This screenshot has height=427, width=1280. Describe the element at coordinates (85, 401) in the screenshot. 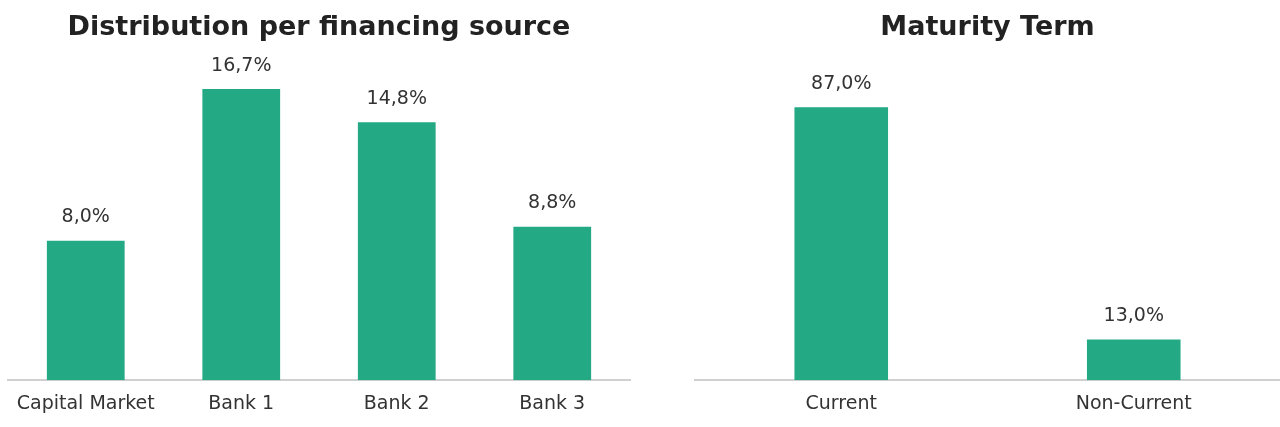

I see `x-tick-label: Capital Market` at that location.